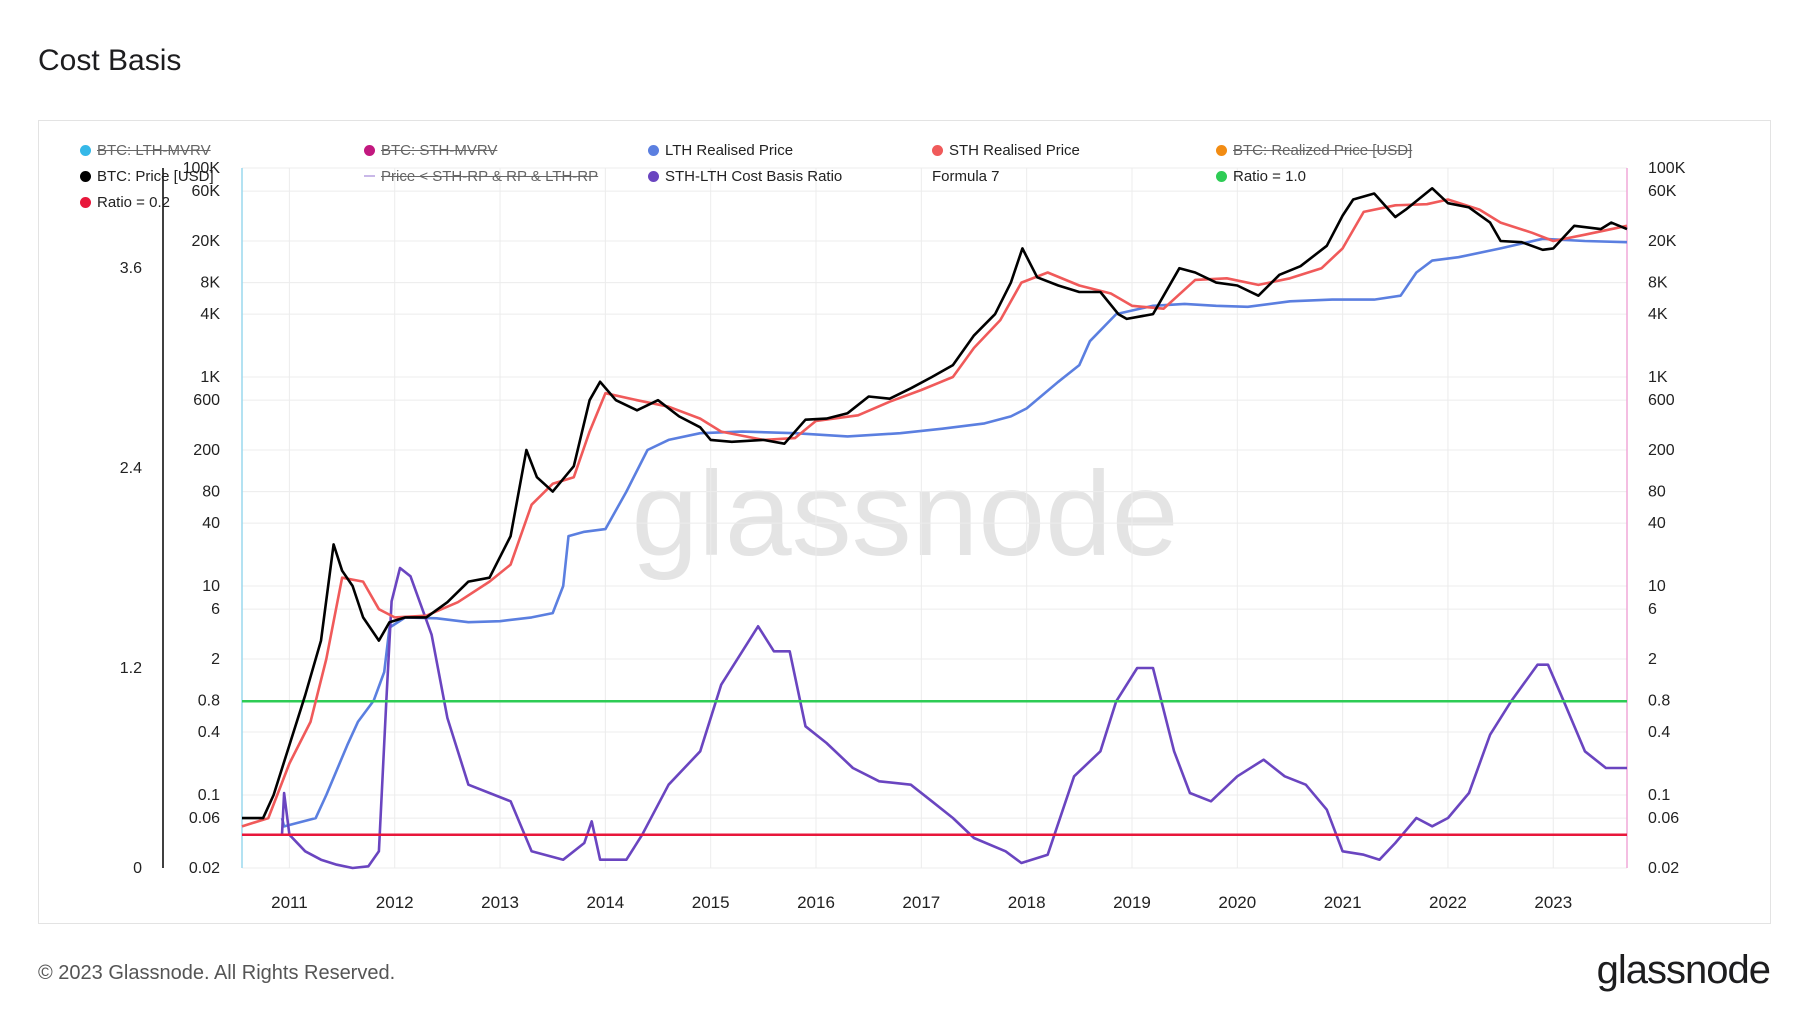  What do you see at coordinates (131, 468) in the screenshot?
I see `ratio-tick-label: 2.4` at bounding box center [131, 468].